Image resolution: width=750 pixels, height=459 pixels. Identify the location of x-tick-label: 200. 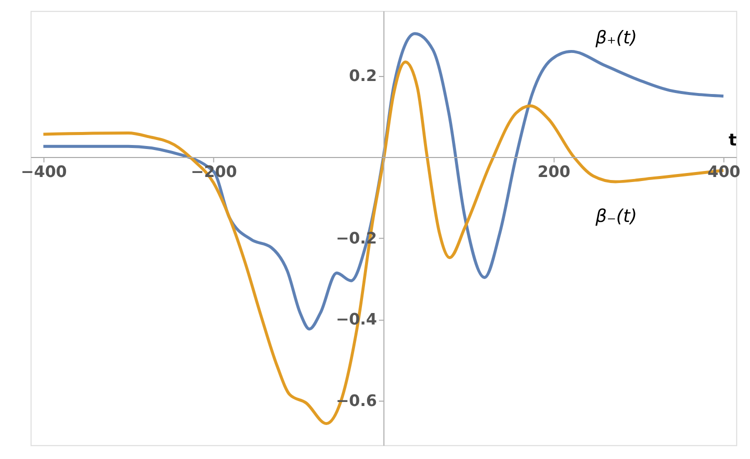
(553, 172).